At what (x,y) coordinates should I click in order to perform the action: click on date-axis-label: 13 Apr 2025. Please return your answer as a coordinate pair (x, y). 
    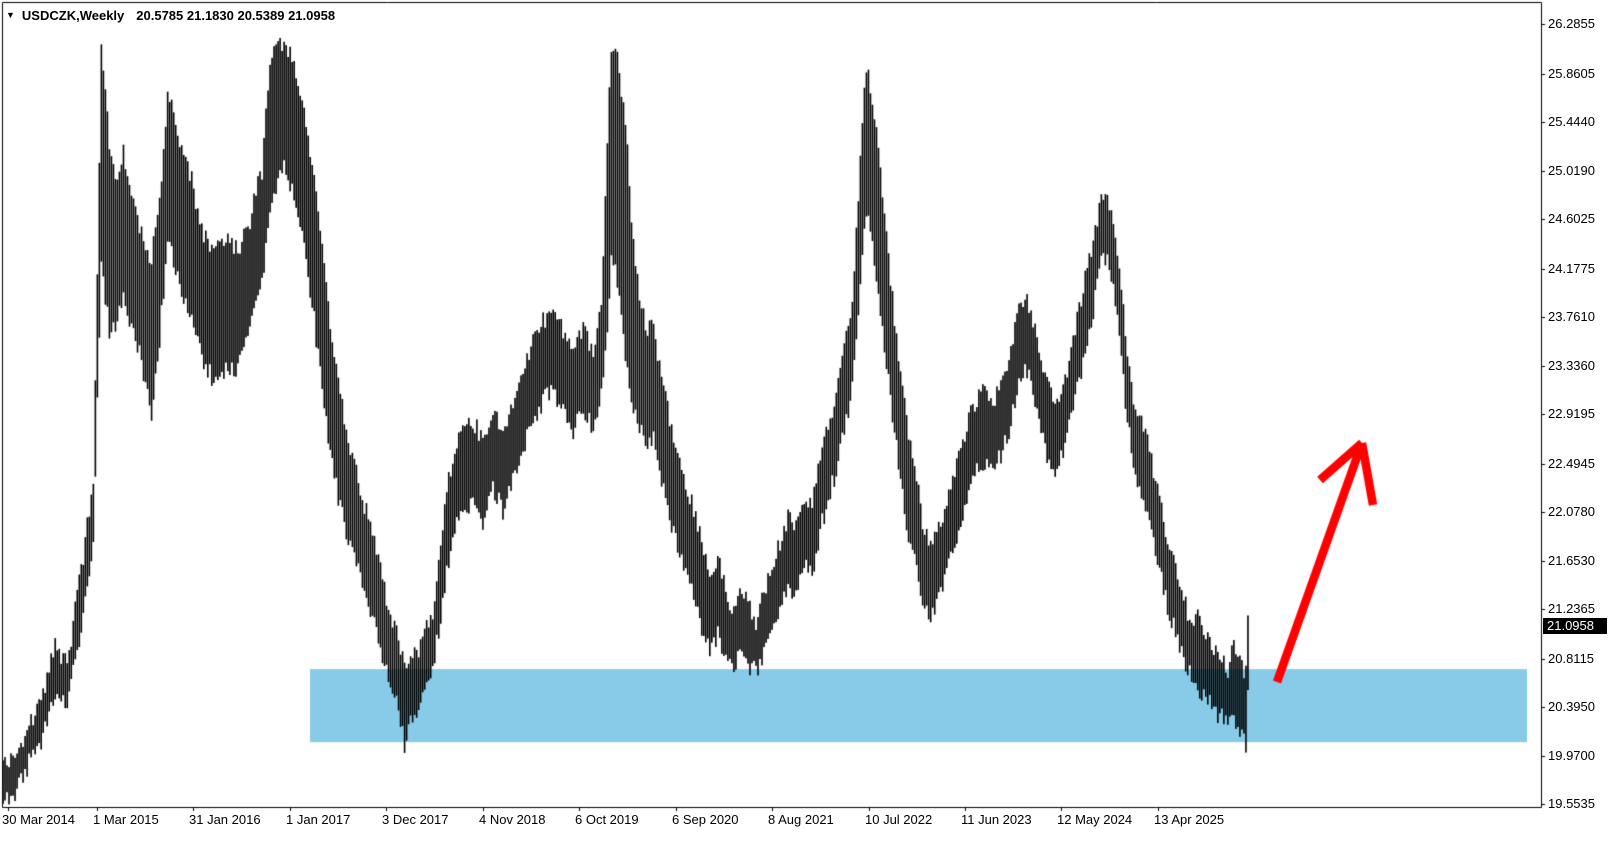
    Looking at the image, I should click on (1189, 819).